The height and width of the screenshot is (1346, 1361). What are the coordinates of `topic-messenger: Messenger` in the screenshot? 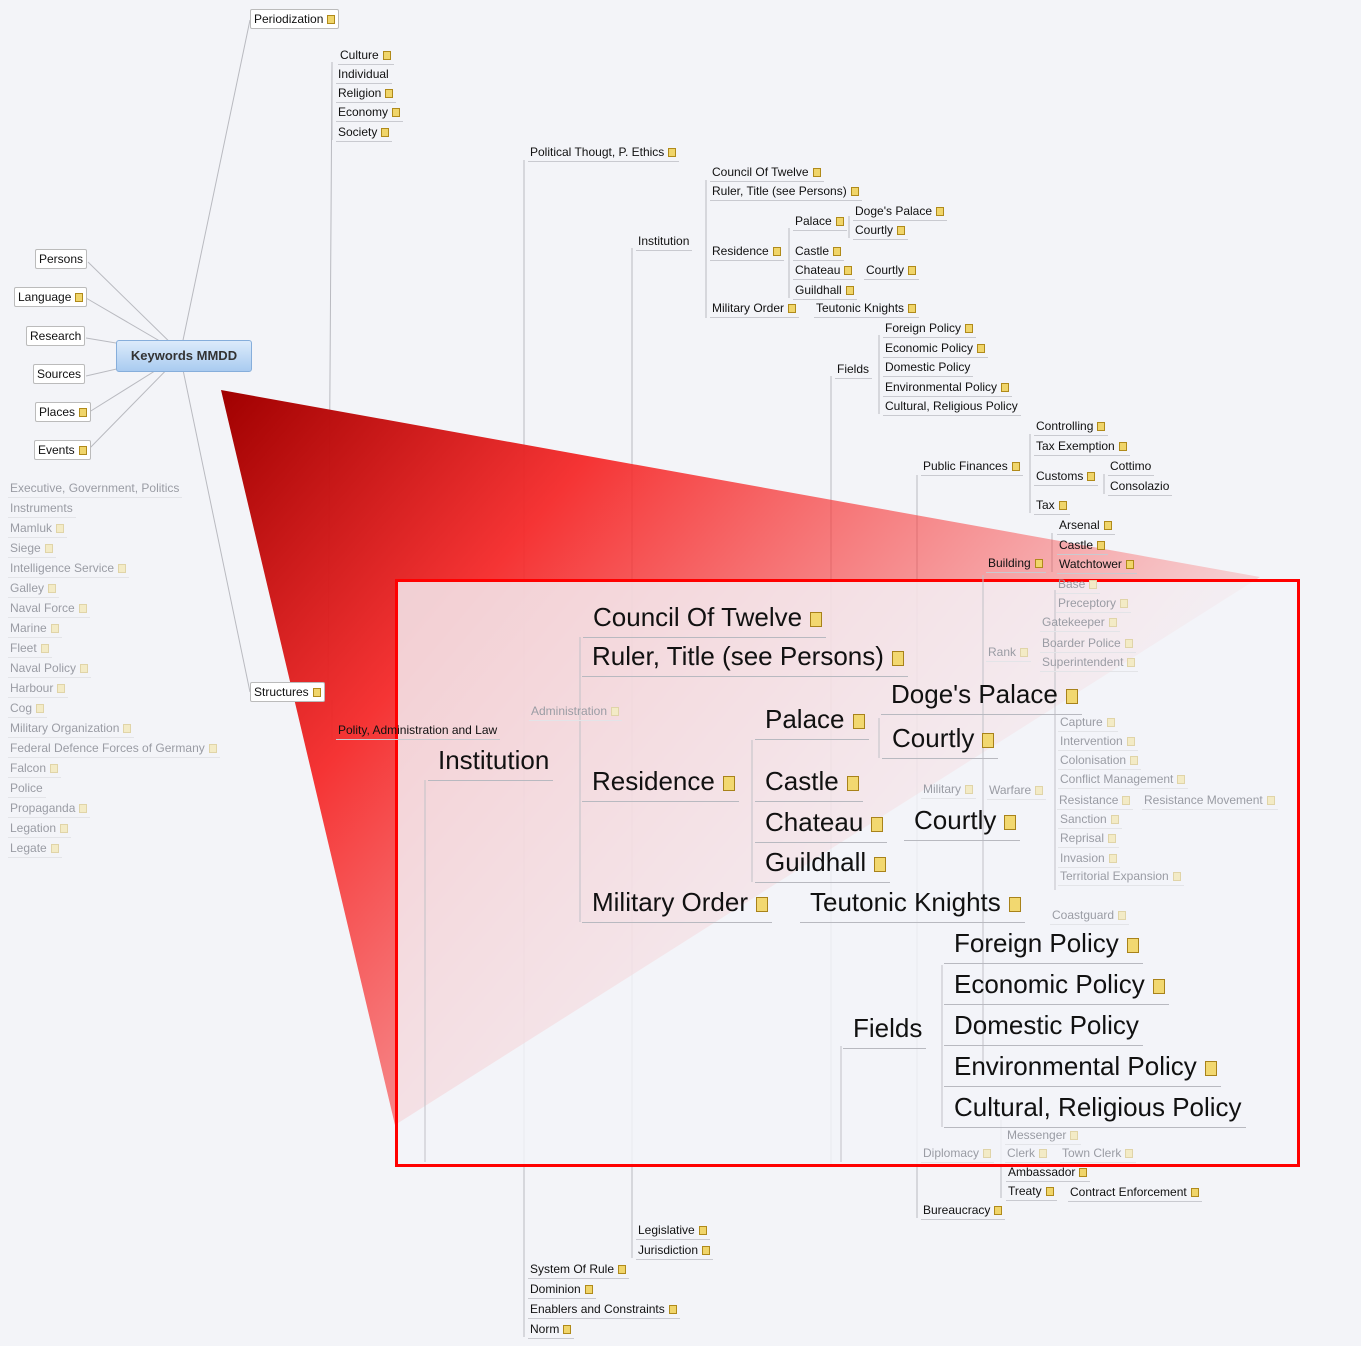 It's located at (1043, 1136).